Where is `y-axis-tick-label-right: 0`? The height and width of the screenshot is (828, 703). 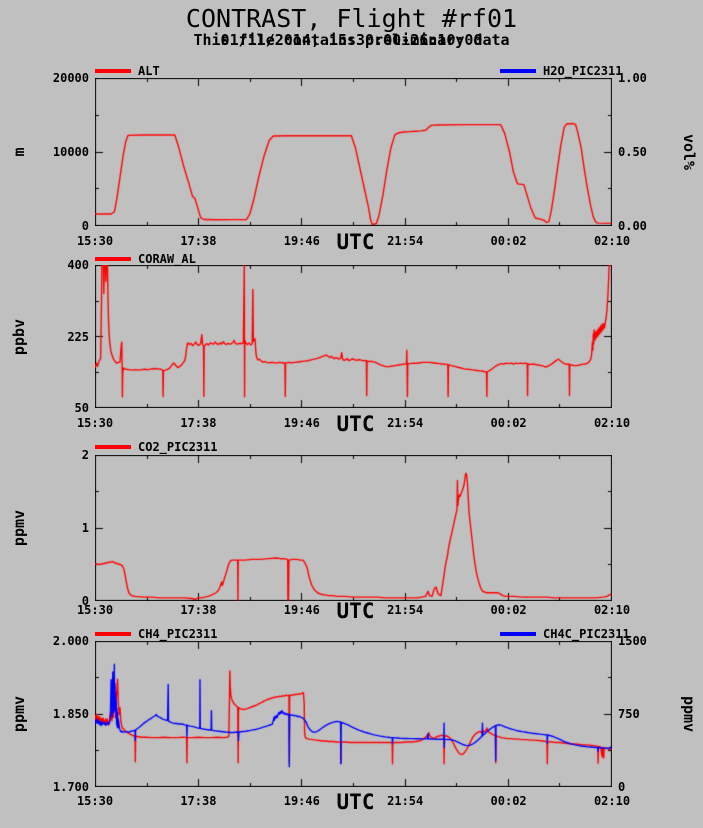 y-axis-tick-label-right: 0 is located at coordinates (622, 787).